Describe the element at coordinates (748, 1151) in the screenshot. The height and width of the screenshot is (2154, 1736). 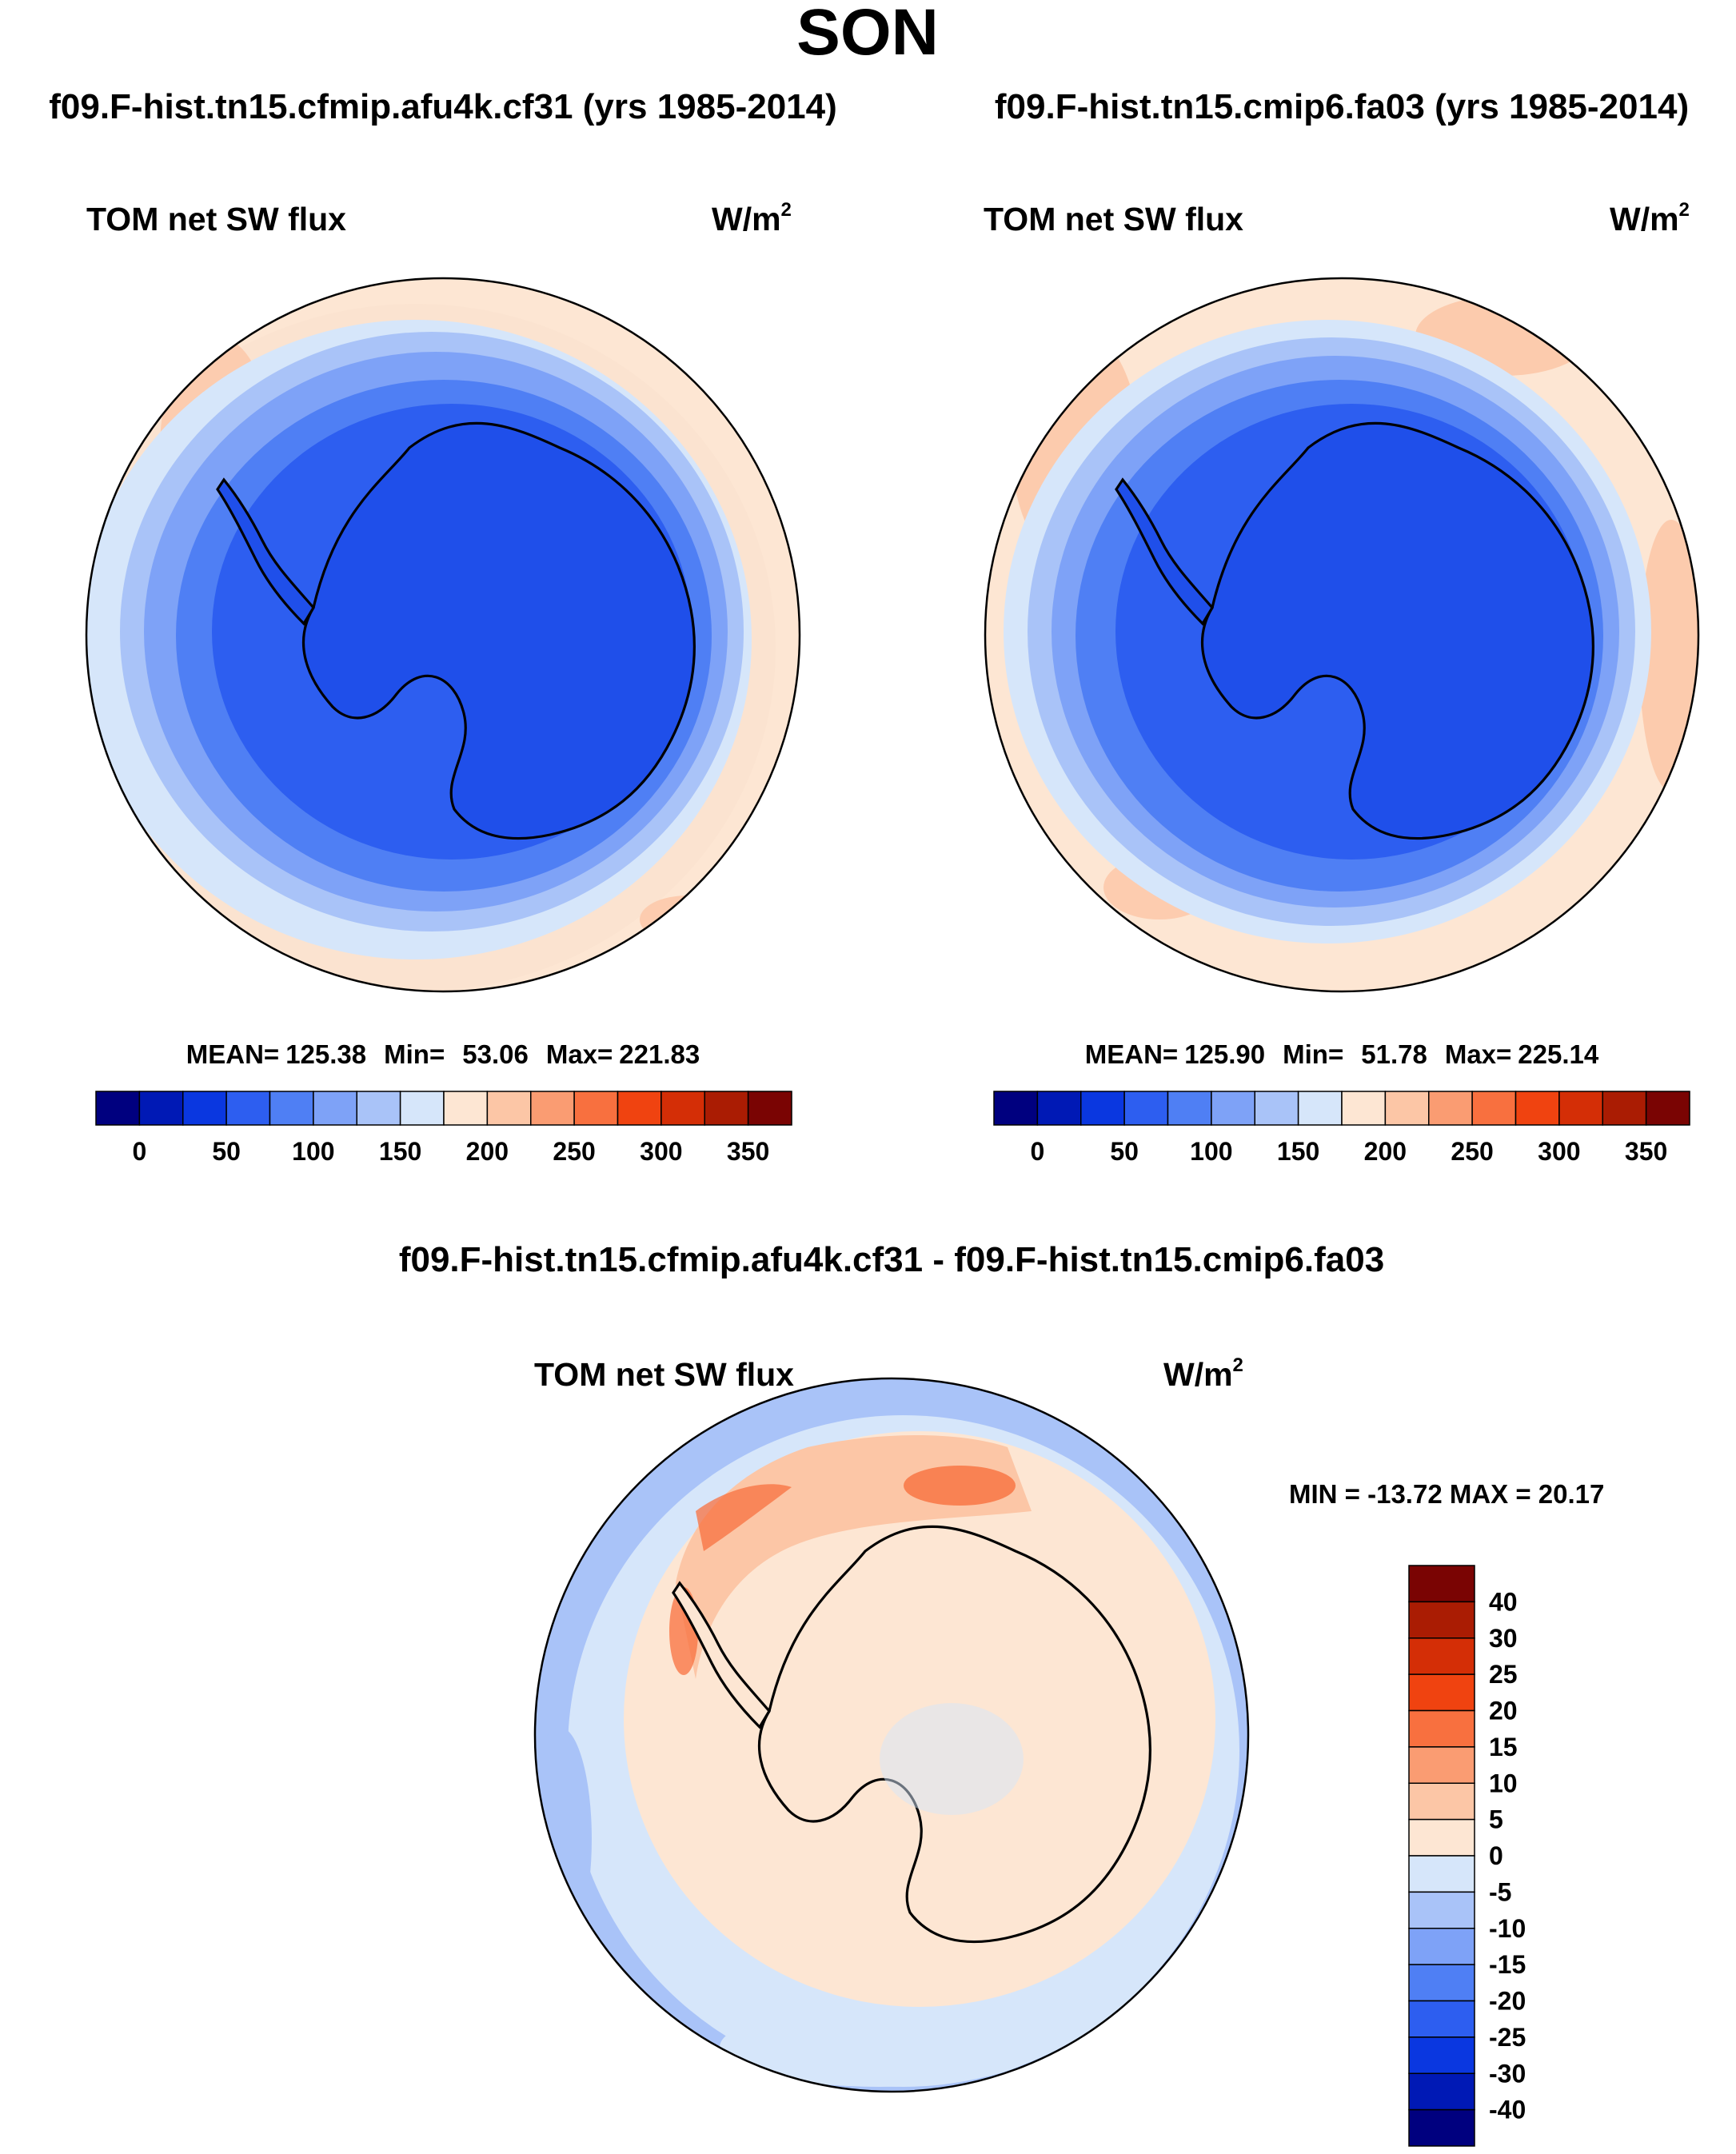
I see `panel-a-colorbar-tick-label: 350` at that location.